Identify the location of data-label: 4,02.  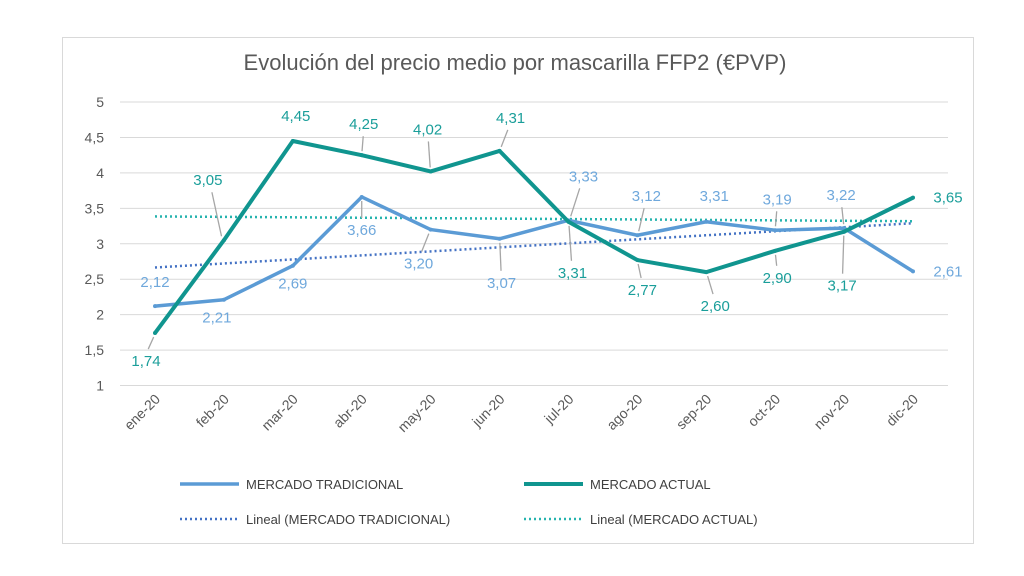
(427, 129).